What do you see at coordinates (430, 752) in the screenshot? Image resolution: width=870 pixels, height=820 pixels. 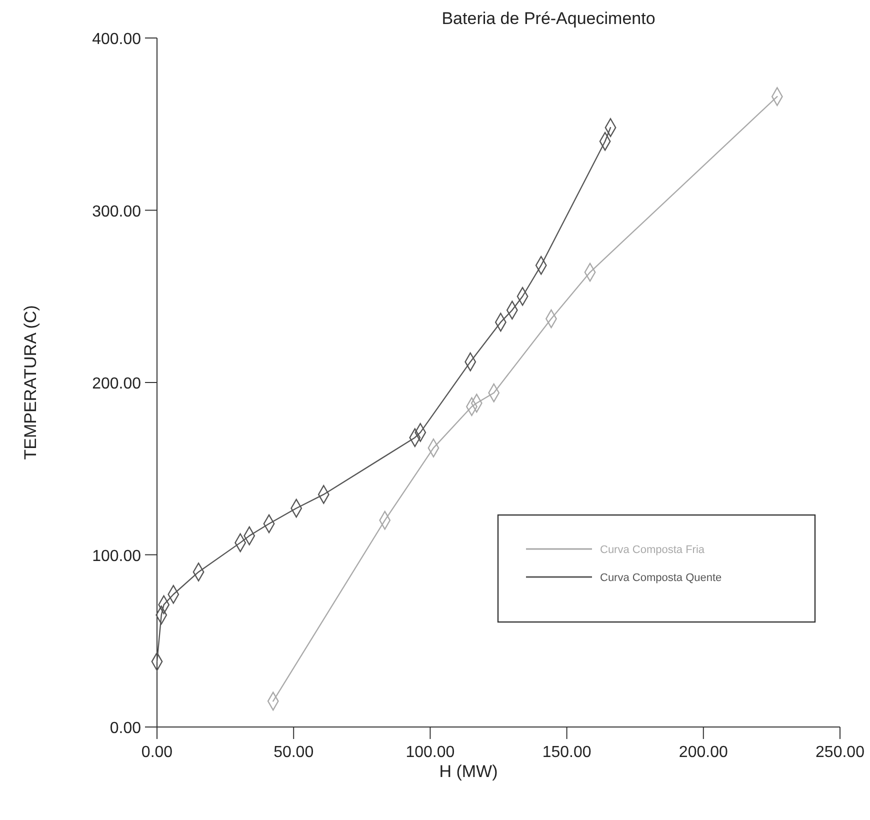 I see `x-tick-label: 100.00` at bounding box center [430, 752].